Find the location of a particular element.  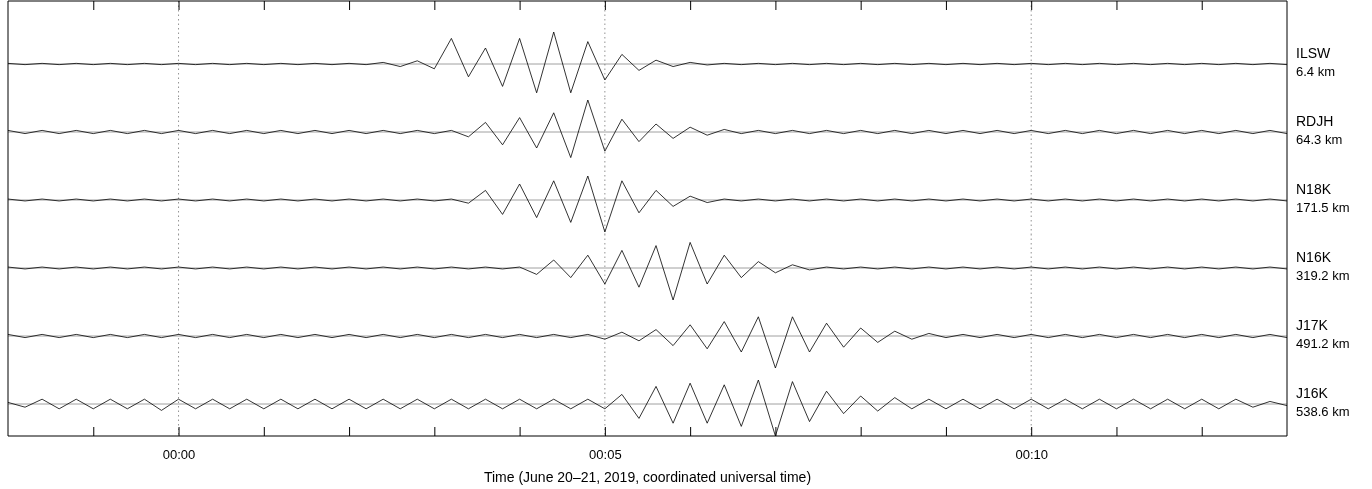

series-label: RDJH 64.3 km is located at coordinates (1319, 130).